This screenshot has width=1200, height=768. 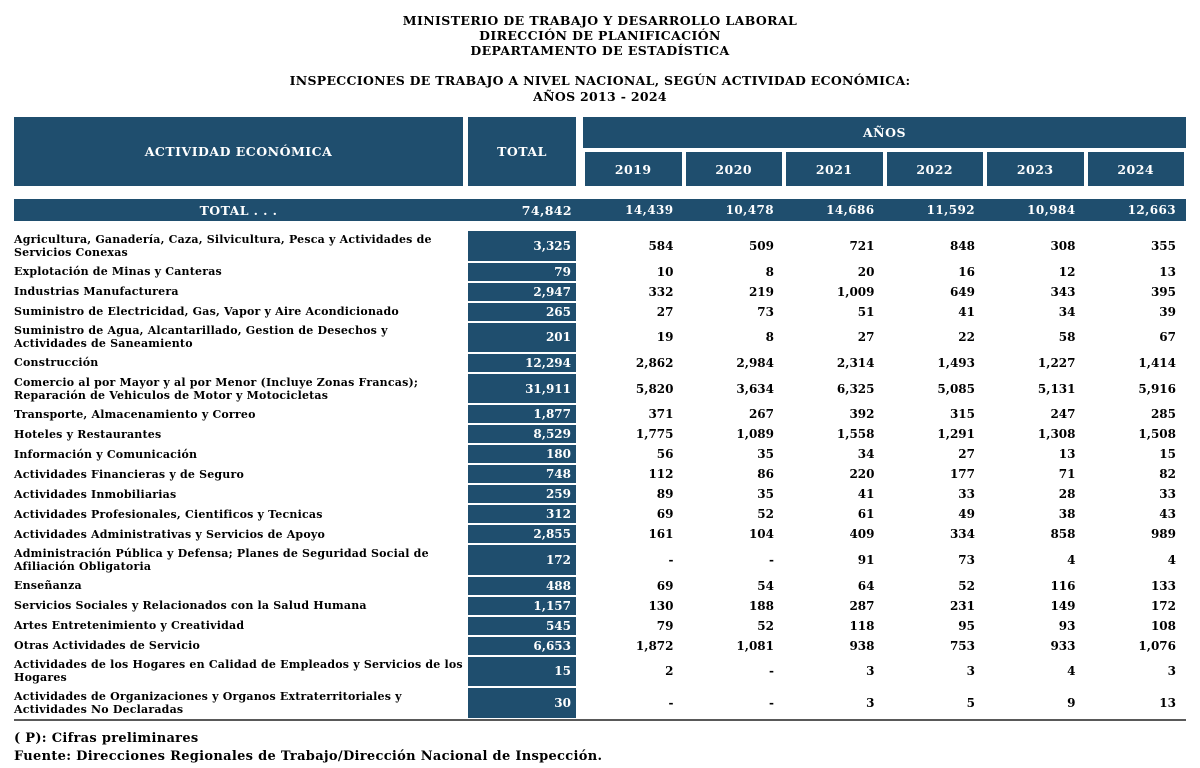 I want to click on activity-label: Explotación de Minas y Canteras, so click(x=118, y=272).